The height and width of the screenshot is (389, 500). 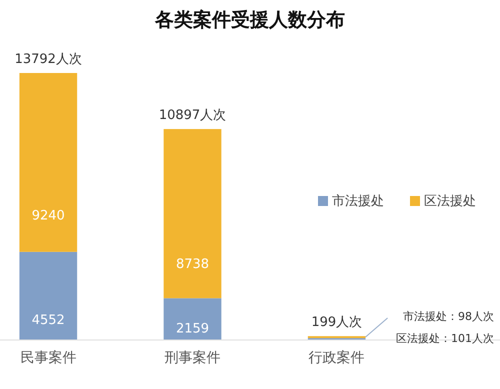 What do you see at coordinates (193, 264) in the screenshot?
I see `data-label: 8738` at bounding box center [193, 264].